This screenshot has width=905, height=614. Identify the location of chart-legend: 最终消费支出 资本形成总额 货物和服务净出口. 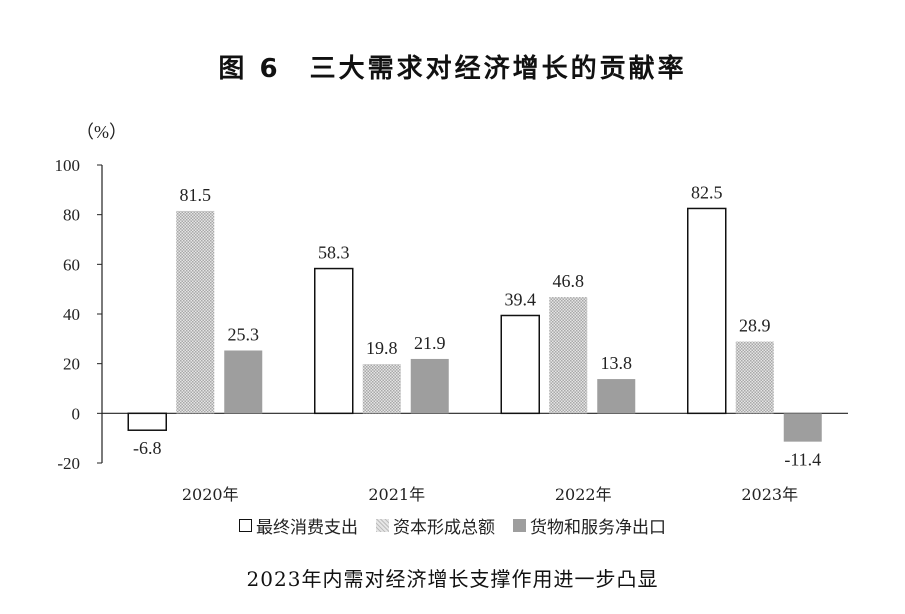
(452, 525).